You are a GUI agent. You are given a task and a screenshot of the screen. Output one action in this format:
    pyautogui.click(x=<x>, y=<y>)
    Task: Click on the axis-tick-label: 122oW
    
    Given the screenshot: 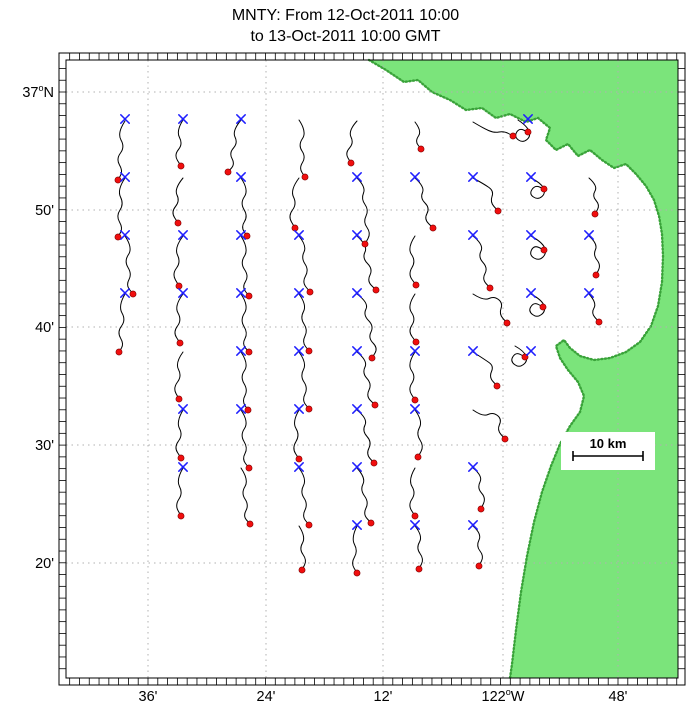 What is the action you would take?
    pyautogui.click(x=503, y=696)
    